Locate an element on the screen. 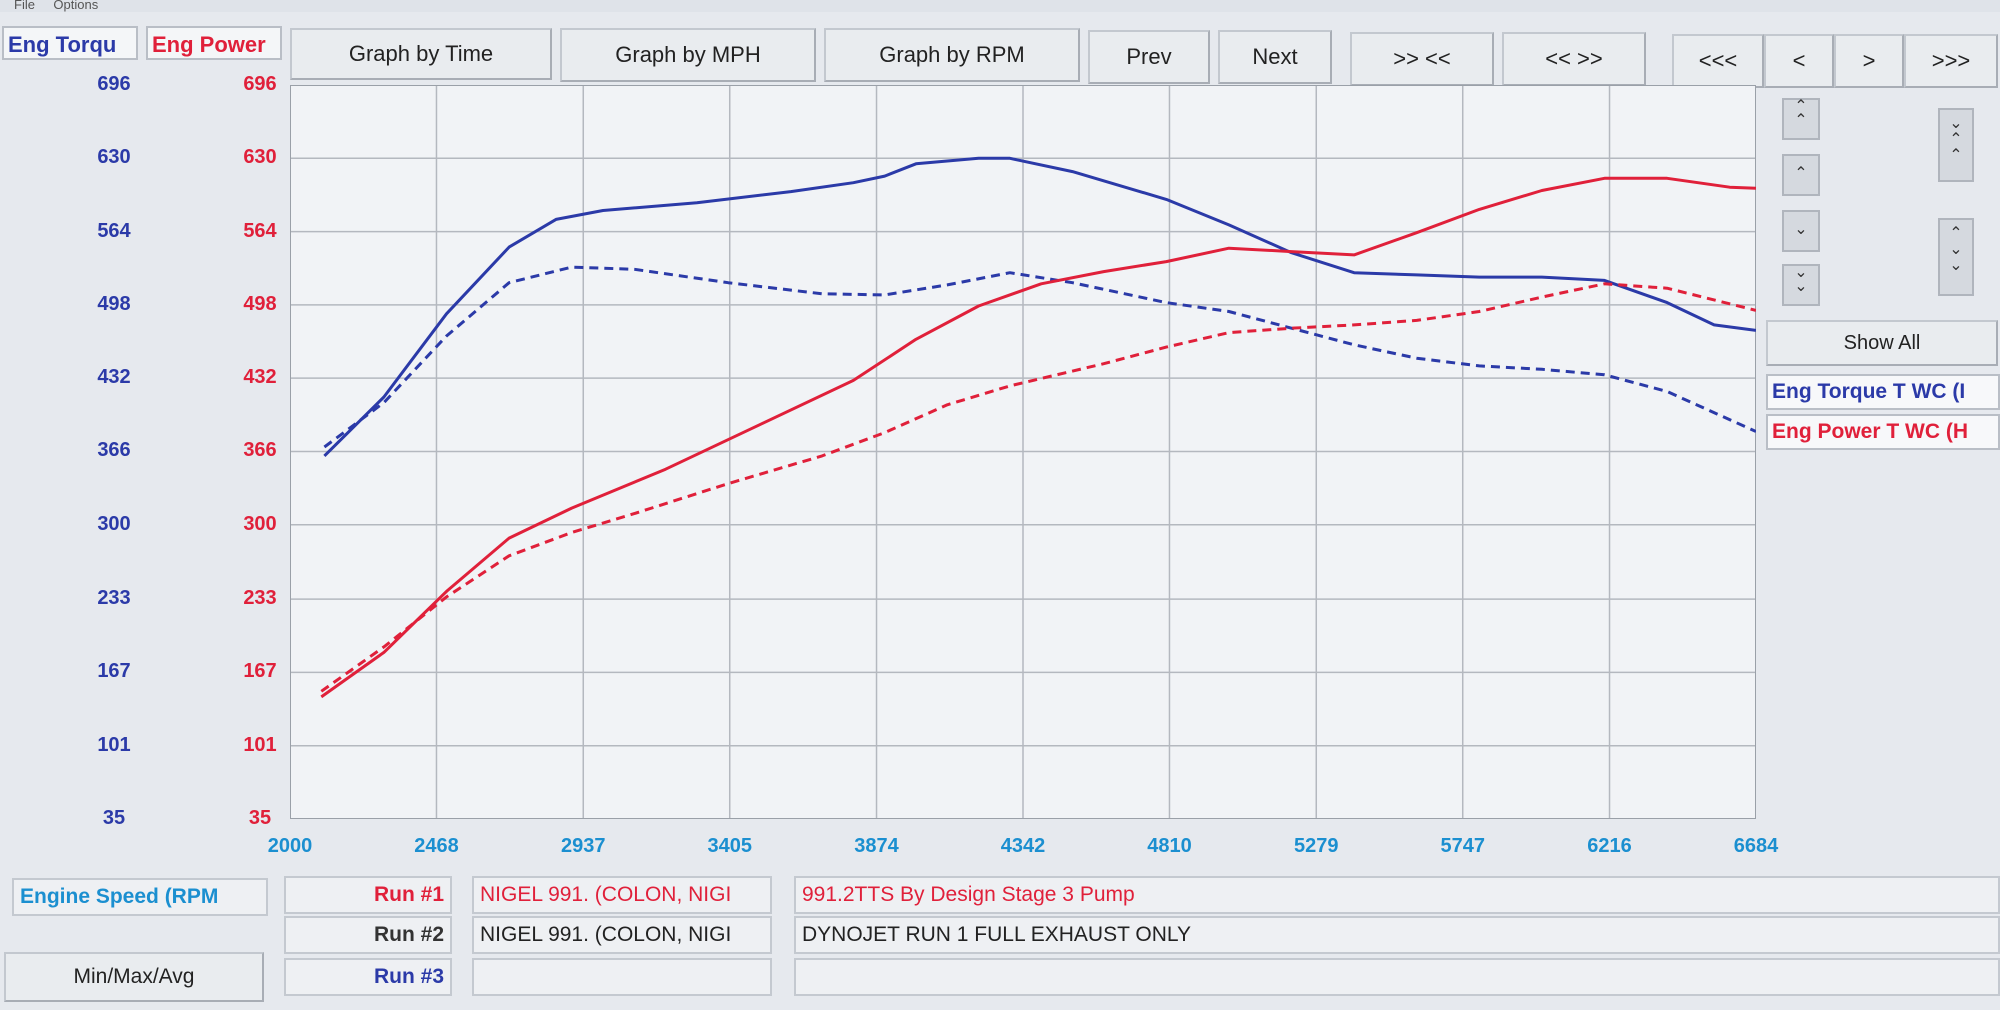  y-tick-label-power: 564 is located at coordinates (260, 230).